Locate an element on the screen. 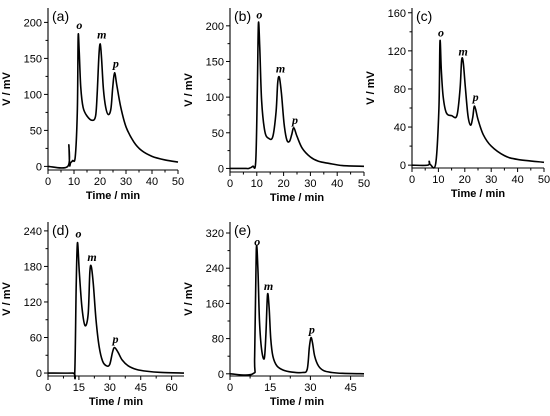 The height and width of the screenshot is (416, 550). y-tick-label: 40 is located at coordinates (400, 128).